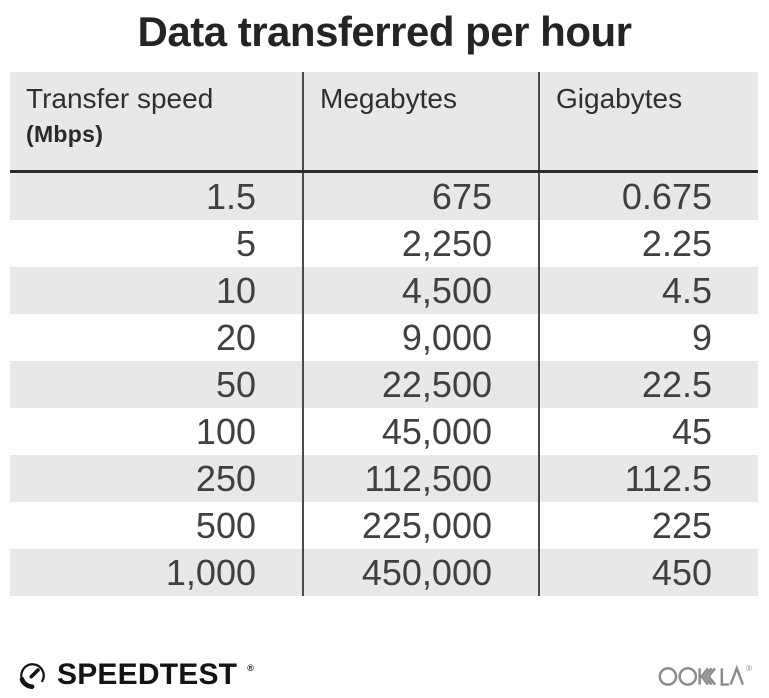 The image size is (769, 698). What do you see at coordinates (648, 195) in the screenshot?
I see `gigabytes-cell: 0.675` at bounding box center [648, 195].